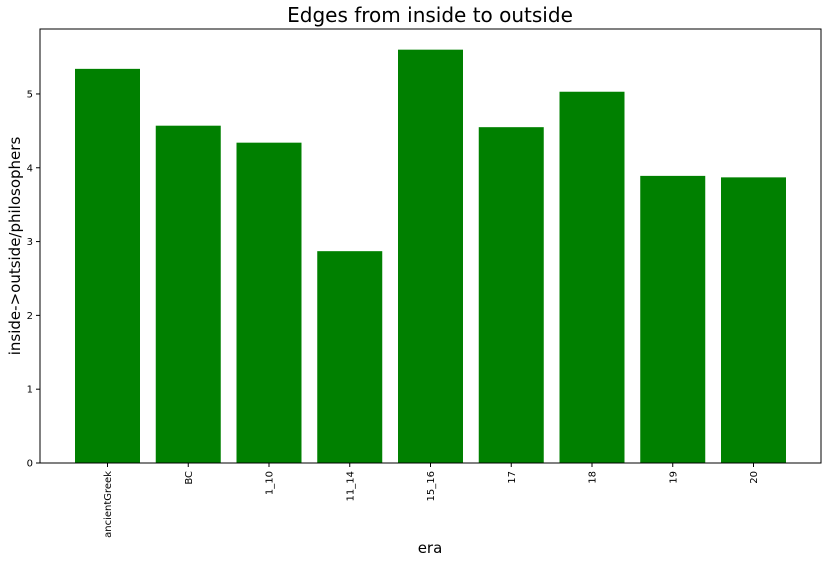  Describe the element at coordinates (430, 548) in the screenshot. I see `x-axis-label: era` at that location.